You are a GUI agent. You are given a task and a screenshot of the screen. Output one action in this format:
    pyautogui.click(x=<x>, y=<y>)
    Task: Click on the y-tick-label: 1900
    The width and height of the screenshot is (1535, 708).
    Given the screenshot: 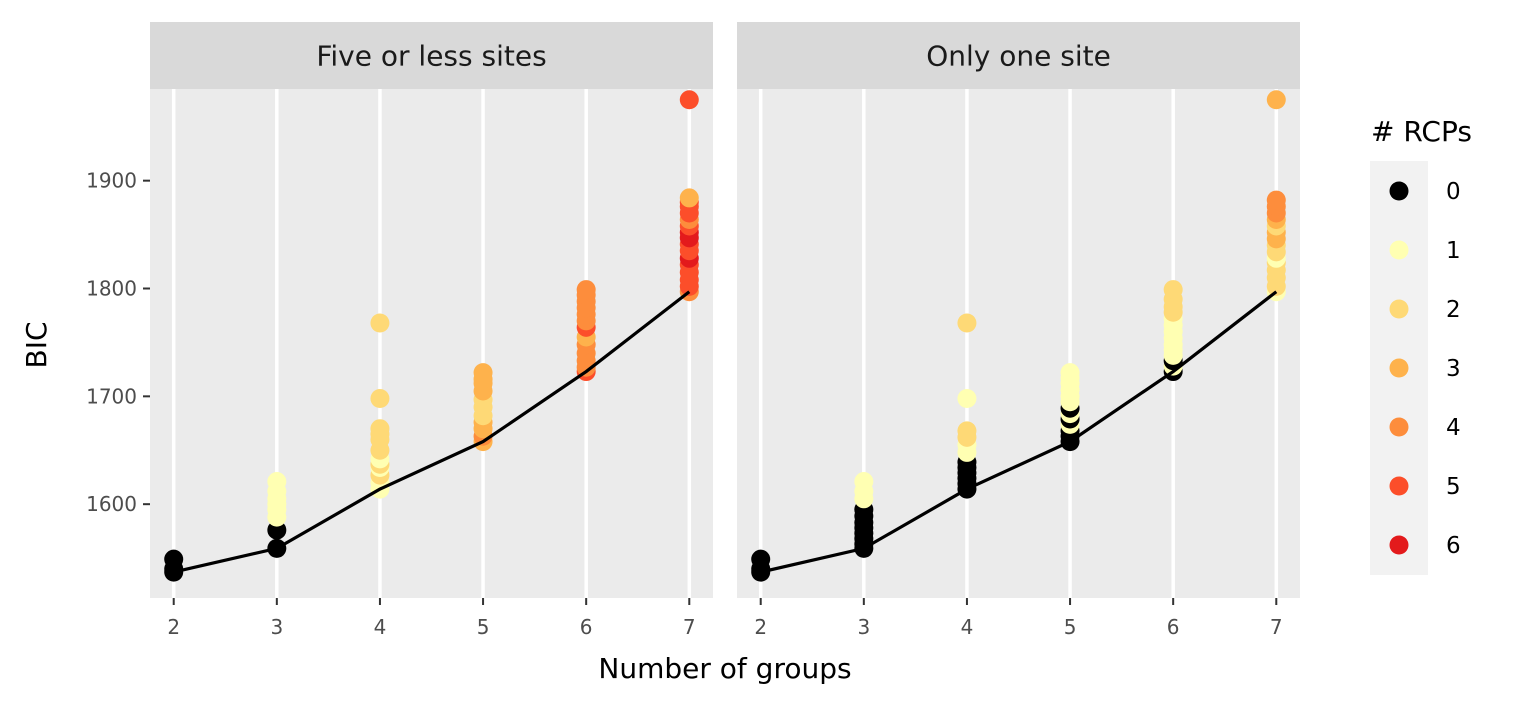 What is the action you would take?
    pyautogui.click(x=111, y=181)
    